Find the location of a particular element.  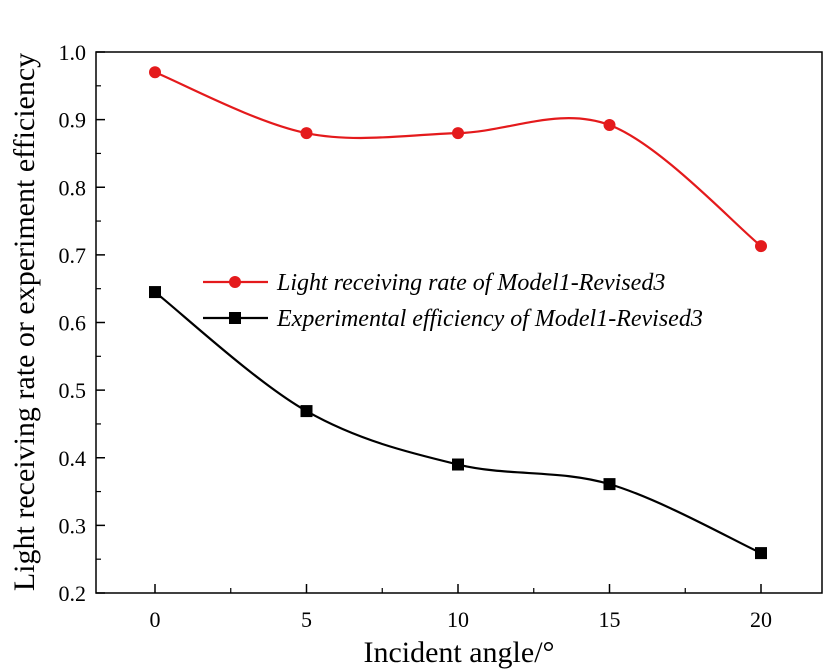

x-tick-label: 15 is located at coordinates (610, 619).